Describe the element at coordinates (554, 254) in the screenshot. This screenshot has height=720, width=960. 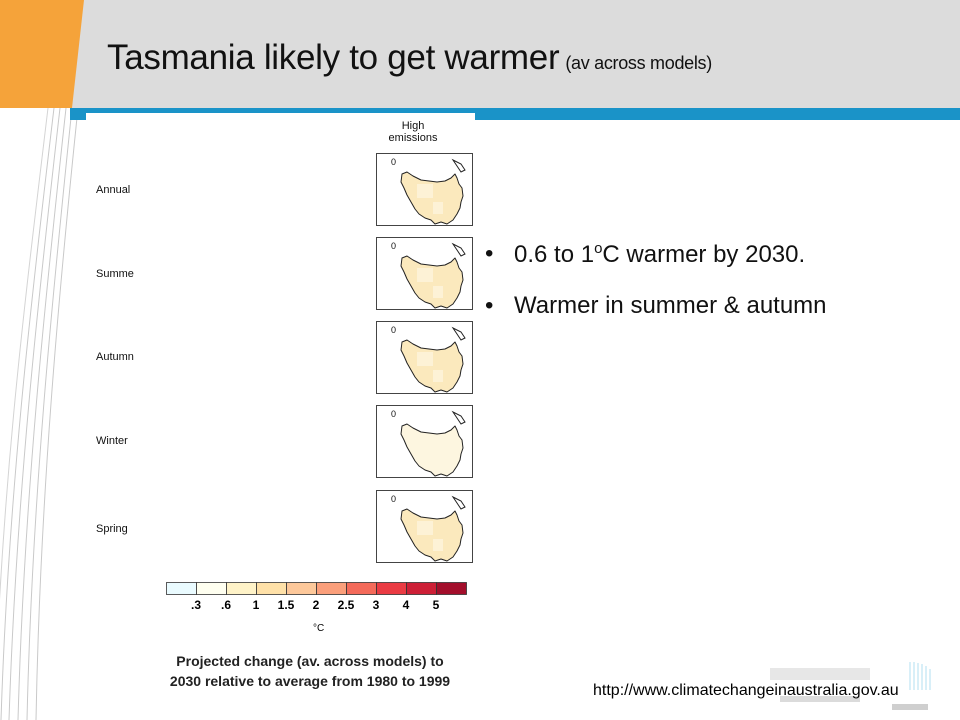
I see `bullet-1-text-a: 0.6 to 1` at that location.